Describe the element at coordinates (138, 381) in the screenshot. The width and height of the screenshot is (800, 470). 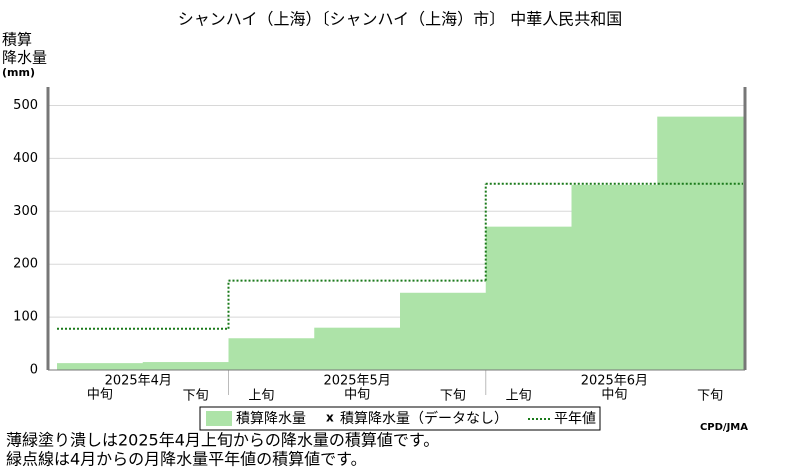
I see `month-label: 2025年4月` at that location.